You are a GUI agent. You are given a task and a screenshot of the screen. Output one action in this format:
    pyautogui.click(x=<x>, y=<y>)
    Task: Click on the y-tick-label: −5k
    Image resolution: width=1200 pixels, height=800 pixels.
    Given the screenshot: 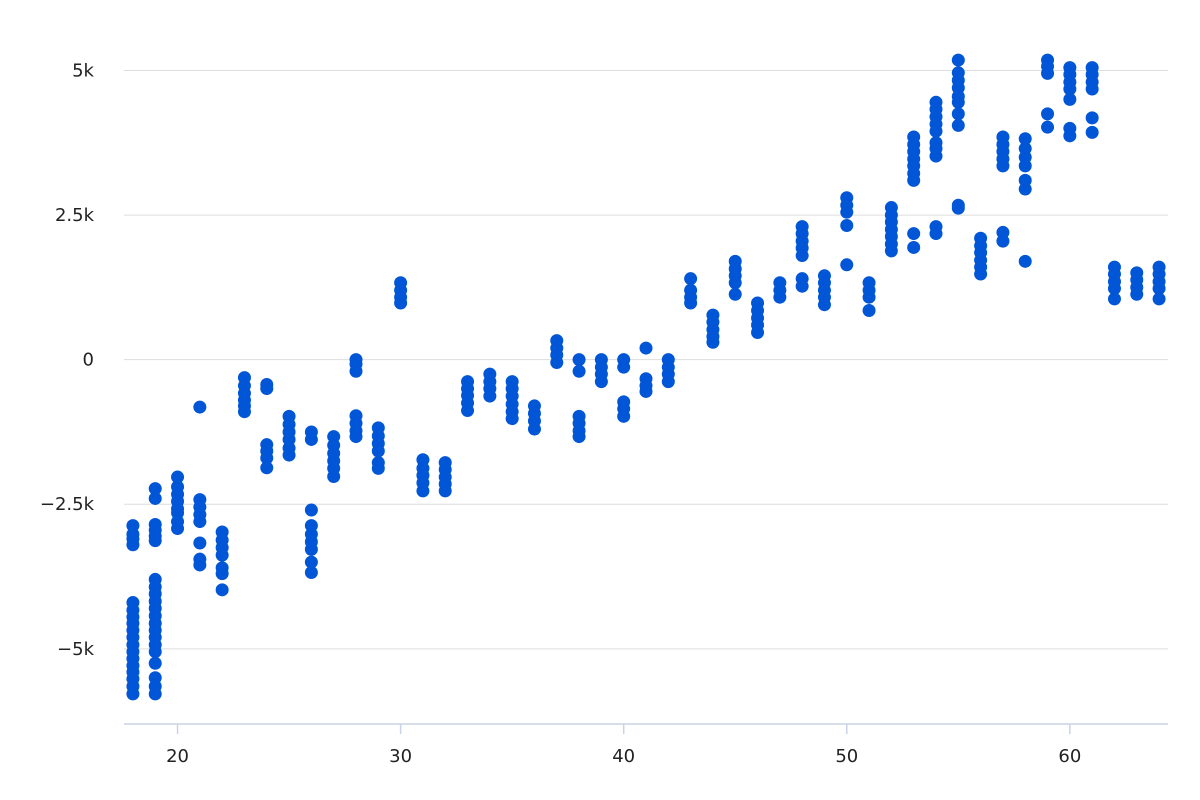 What is the action you would take?
    pyautogui.click(x=76, y=649)
    